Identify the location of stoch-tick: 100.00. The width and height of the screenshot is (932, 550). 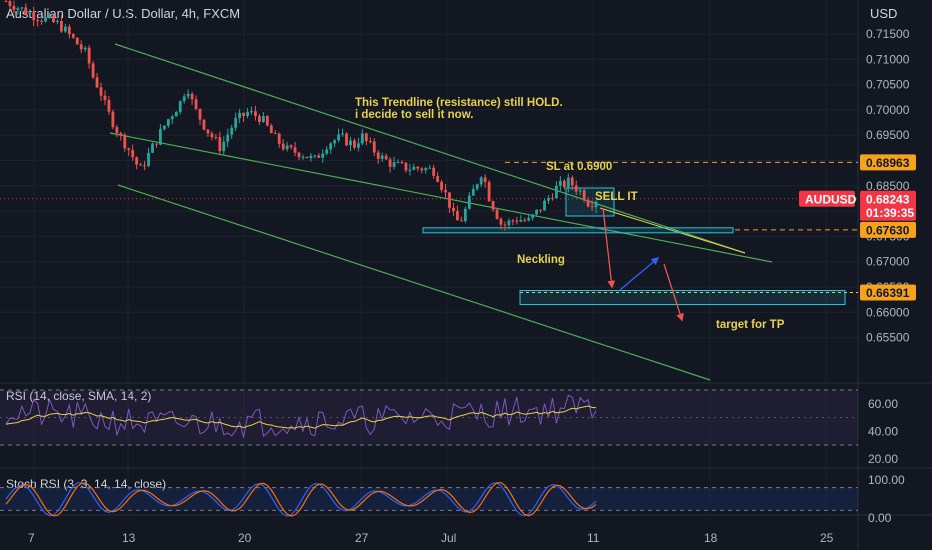
(886, 480).